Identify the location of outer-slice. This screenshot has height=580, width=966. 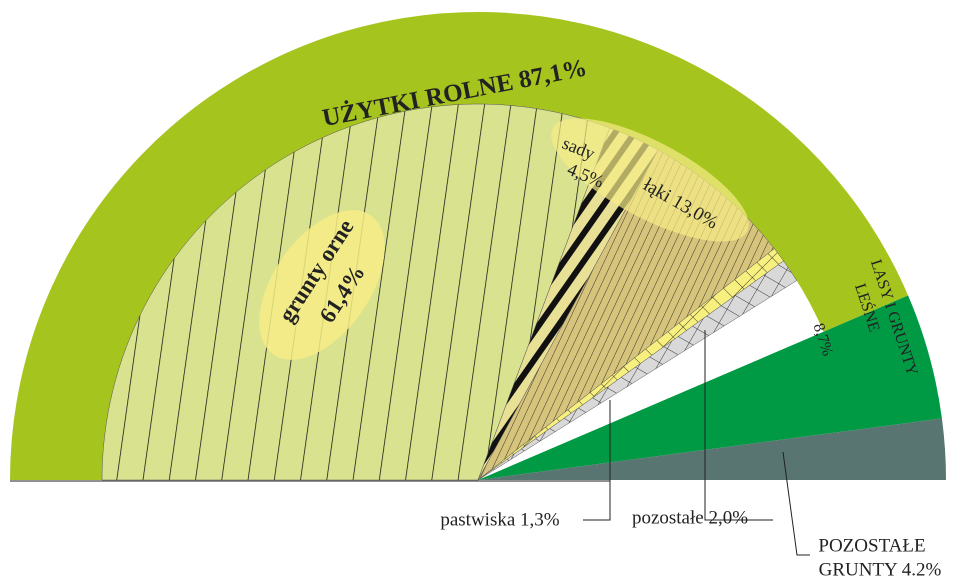
(712, 449).